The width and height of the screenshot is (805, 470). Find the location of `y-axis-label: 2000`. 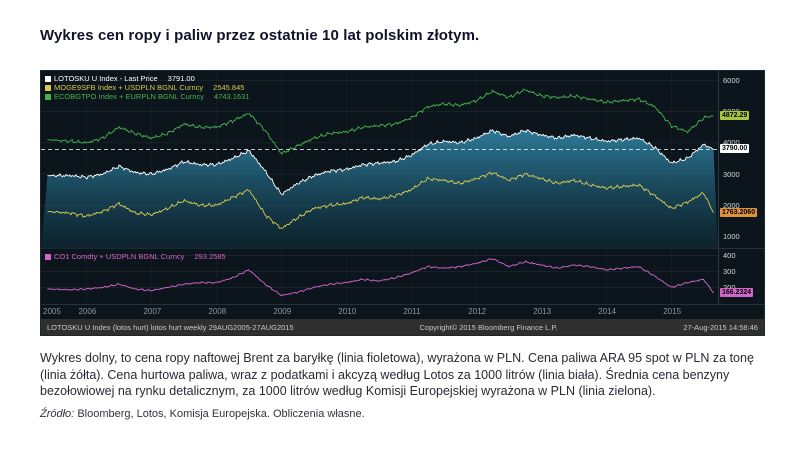

y-axis-label: 2000 is located at coordinates (731, 205).